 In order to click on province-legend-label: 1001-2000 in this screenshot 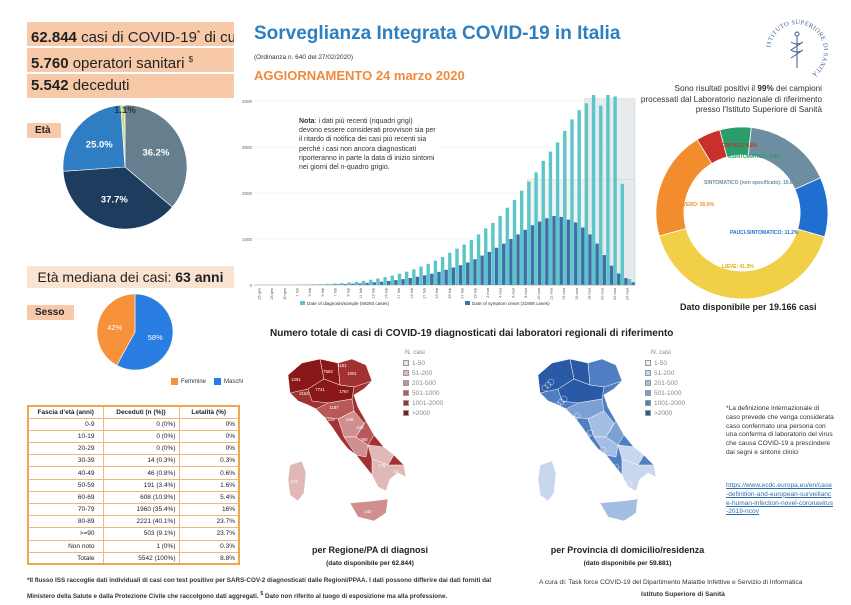, I will do `click(670, 403)`.